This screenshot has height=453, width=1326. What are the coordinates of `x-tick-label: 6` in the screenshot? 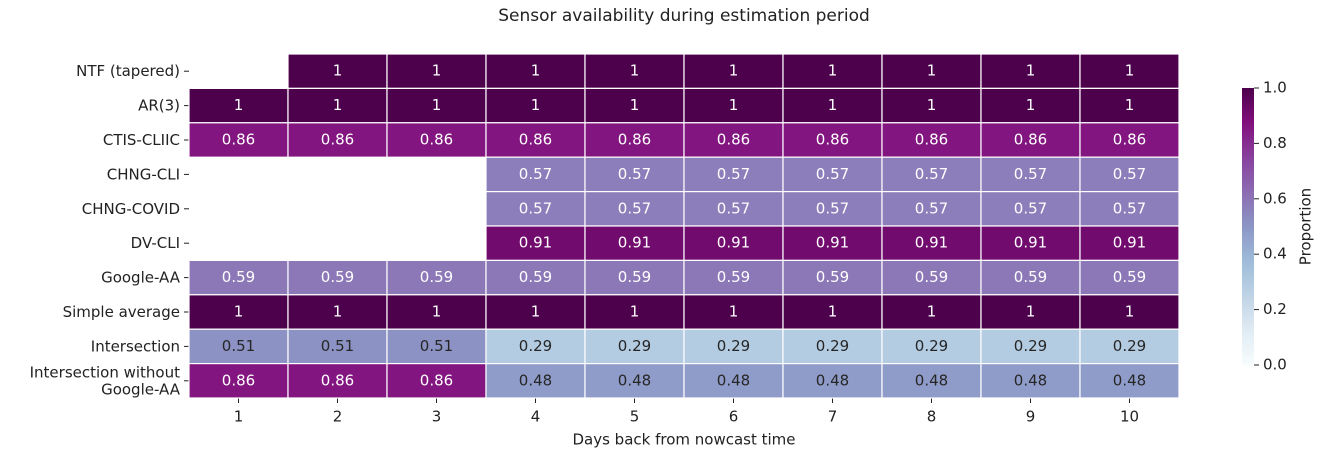 It's located at (734, 417).